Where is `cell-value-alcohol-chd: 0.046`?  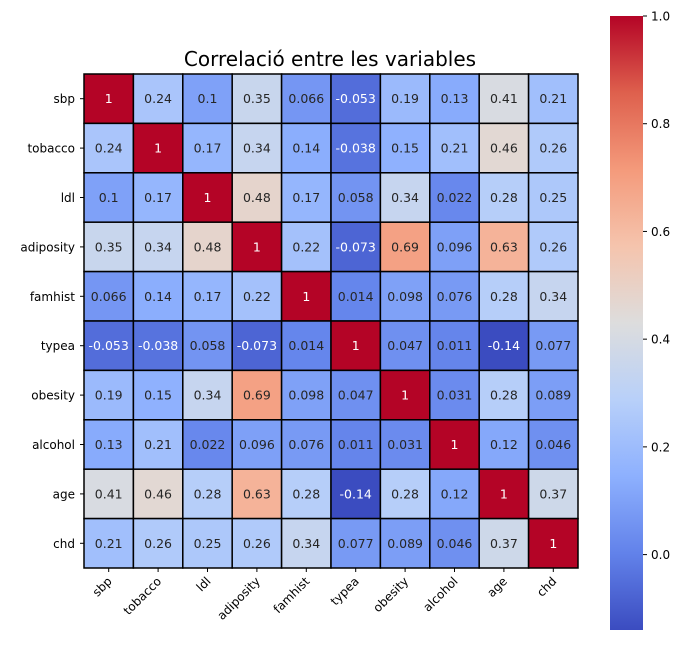 cell-value-alcohol-chd: 0.046 is located at coordinates (553, 444).